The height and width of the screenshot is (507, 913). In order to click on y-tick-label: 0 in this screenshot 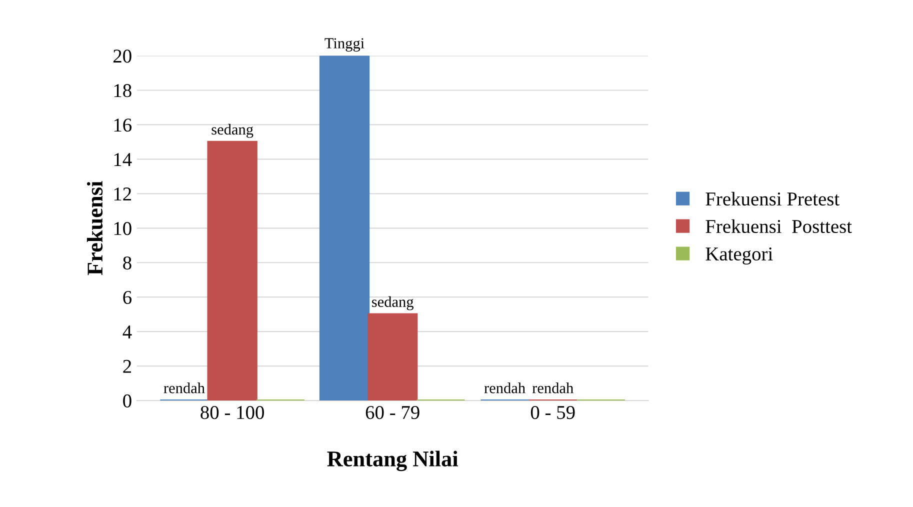, I will do `click(127, 401)`.